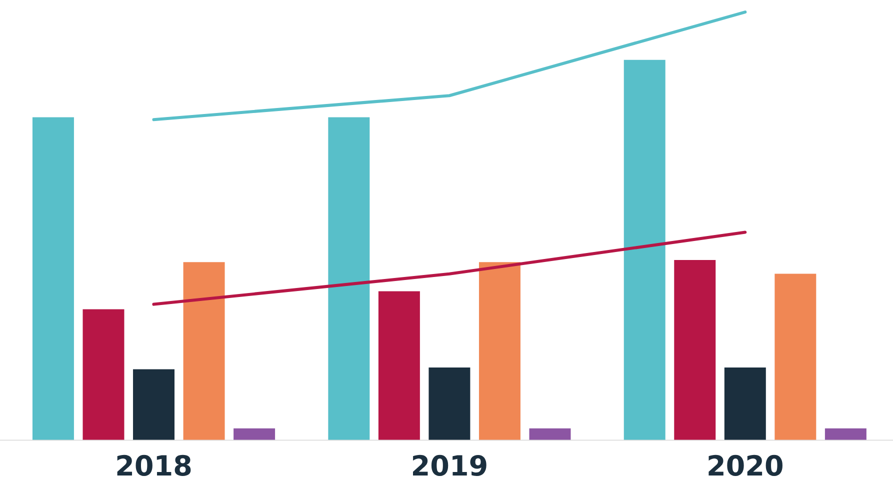 Image resolution: width=893 pixels, height=495 pixels. I want to click on x-tick-label: 2019, so click(449, 465).